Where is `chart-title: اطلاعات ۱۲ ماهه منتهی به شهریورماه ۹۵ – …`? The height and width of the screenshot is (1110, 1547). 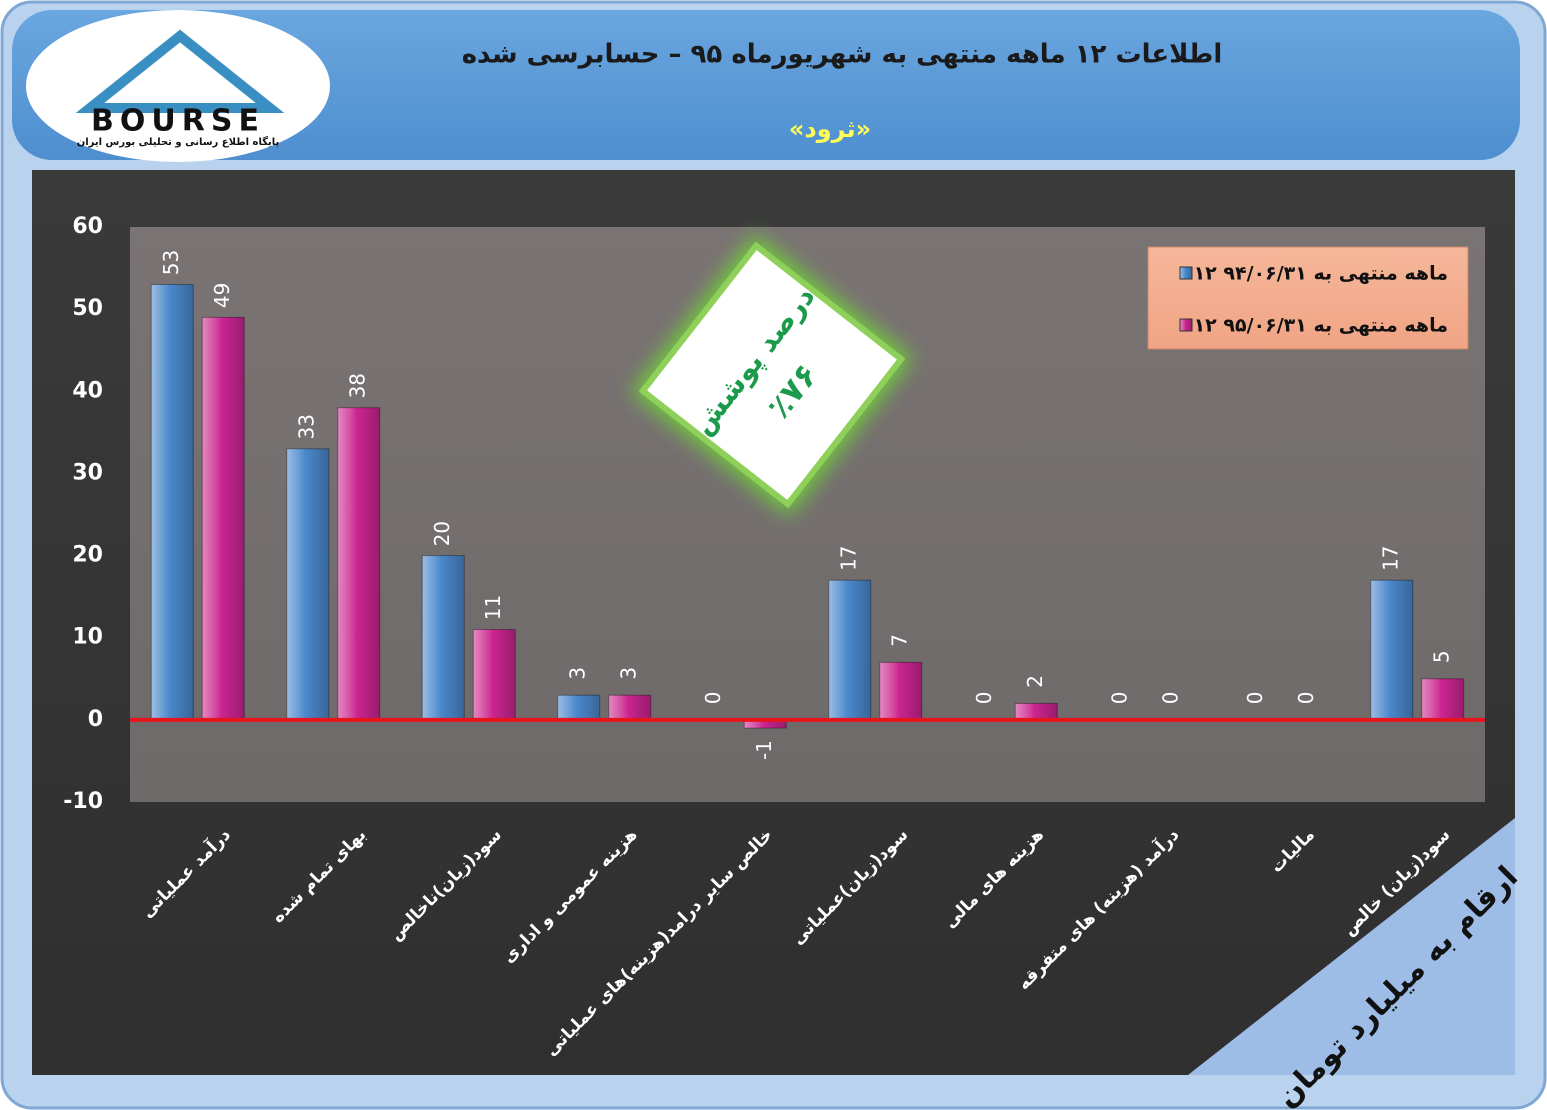 chart-title: اطلاعات ۱۲ ماهه منتهی به شهریورماه ۹۵ – … is located at coordinates (842, 55).